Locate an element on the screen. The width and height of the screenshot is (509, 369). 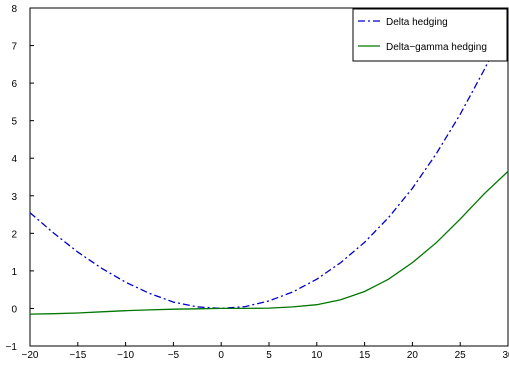
x-axis: −20 −15 −10 −5 0 5 10 15 20 25 30 is located at coordinates (265, 351).